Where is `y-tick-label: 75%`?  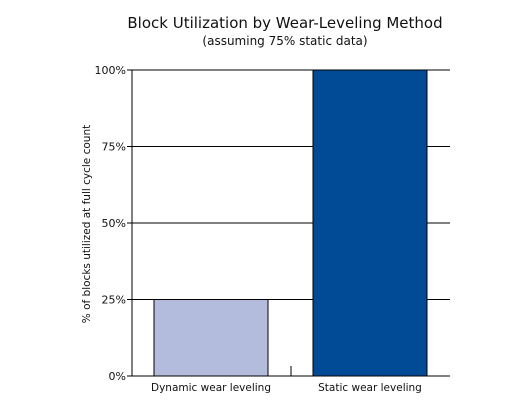 y-tick-label: 75% is located at coordinates (114, 147).